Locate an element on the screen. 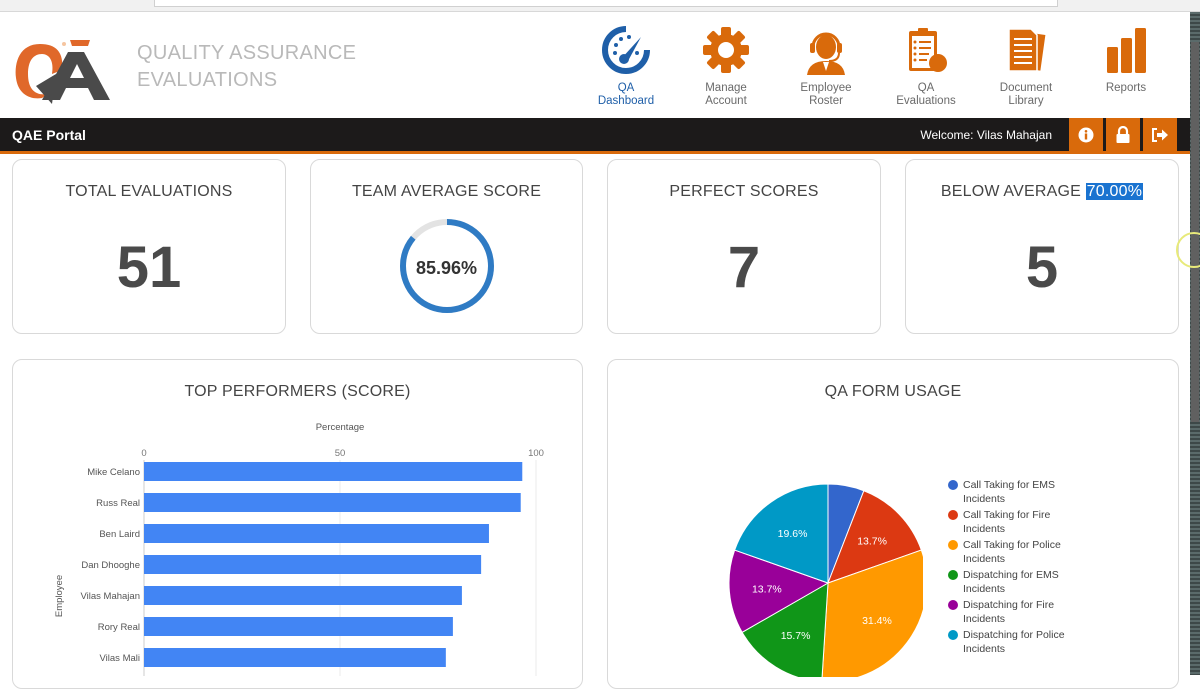 Image resolution: width=1200 pixels, height=689 pixels. legend-item: Call Taking for Fire Incidents is located at coordinates (1010, 522).